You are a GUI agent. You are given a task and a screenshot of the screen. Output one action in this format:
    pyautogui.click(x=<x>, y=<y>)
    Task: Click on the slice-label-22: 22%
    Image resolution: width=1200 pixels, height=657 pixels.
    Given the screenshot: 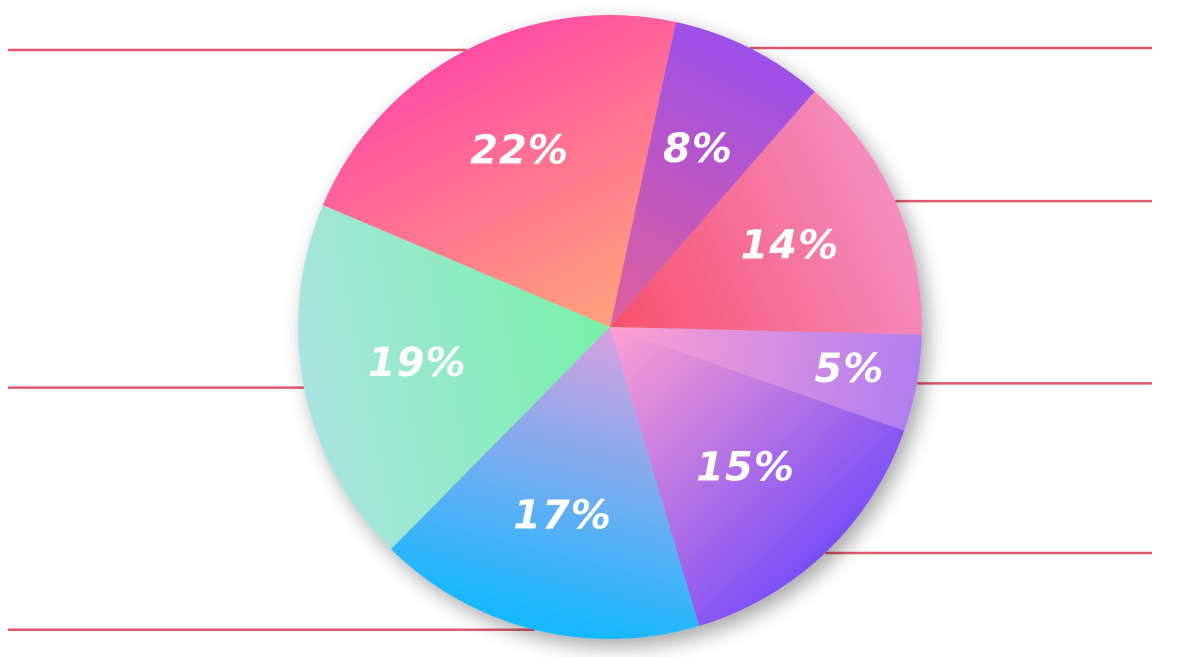 What is the action you would take?
    pyautogui.click(x=519, y=150)
    